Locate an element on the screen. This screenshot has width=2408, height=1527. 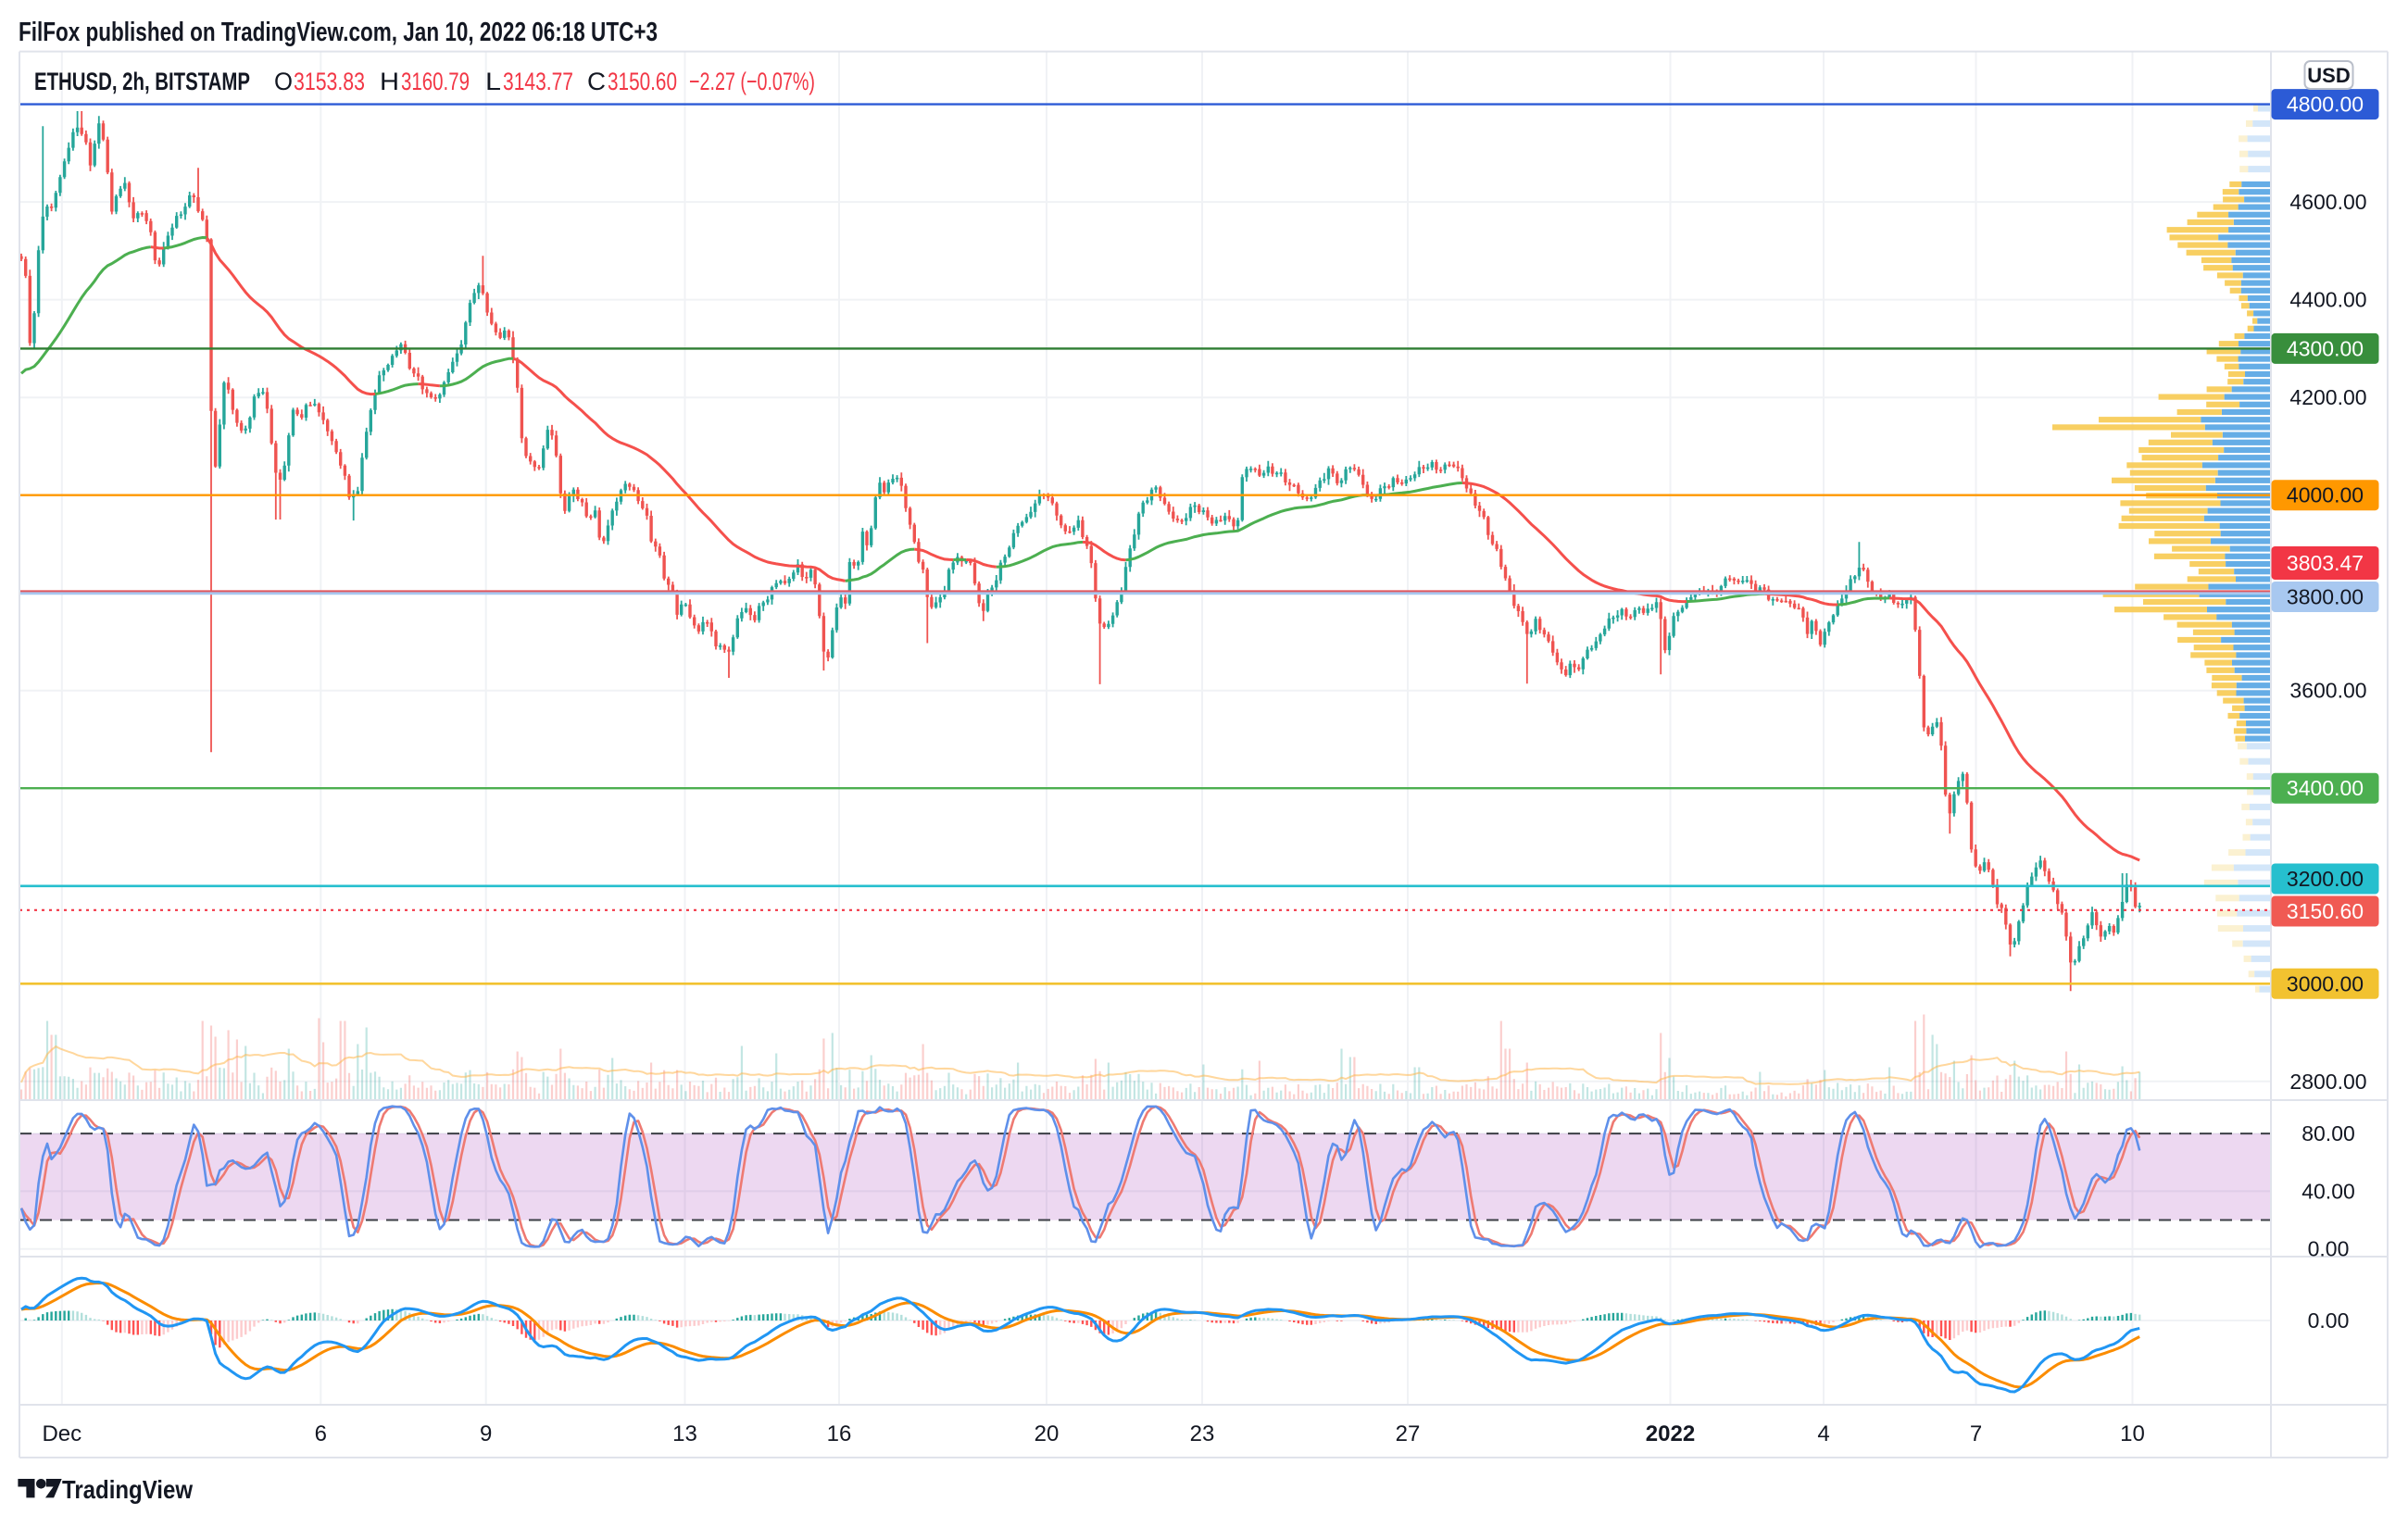
svg-text: TradingView is located at coordinates (128, 1489).